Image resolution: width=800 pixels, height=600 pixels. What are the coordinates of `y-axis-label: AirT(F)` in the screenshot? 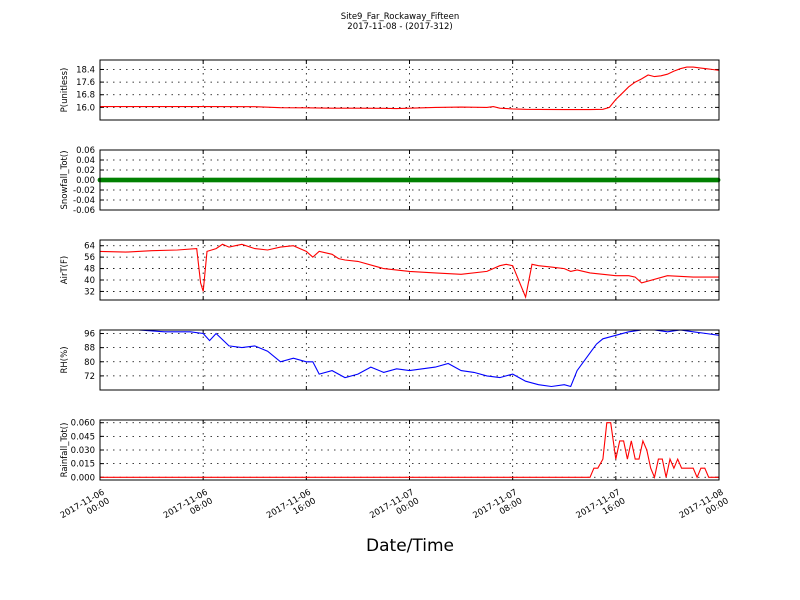 It's located at (65, 270).